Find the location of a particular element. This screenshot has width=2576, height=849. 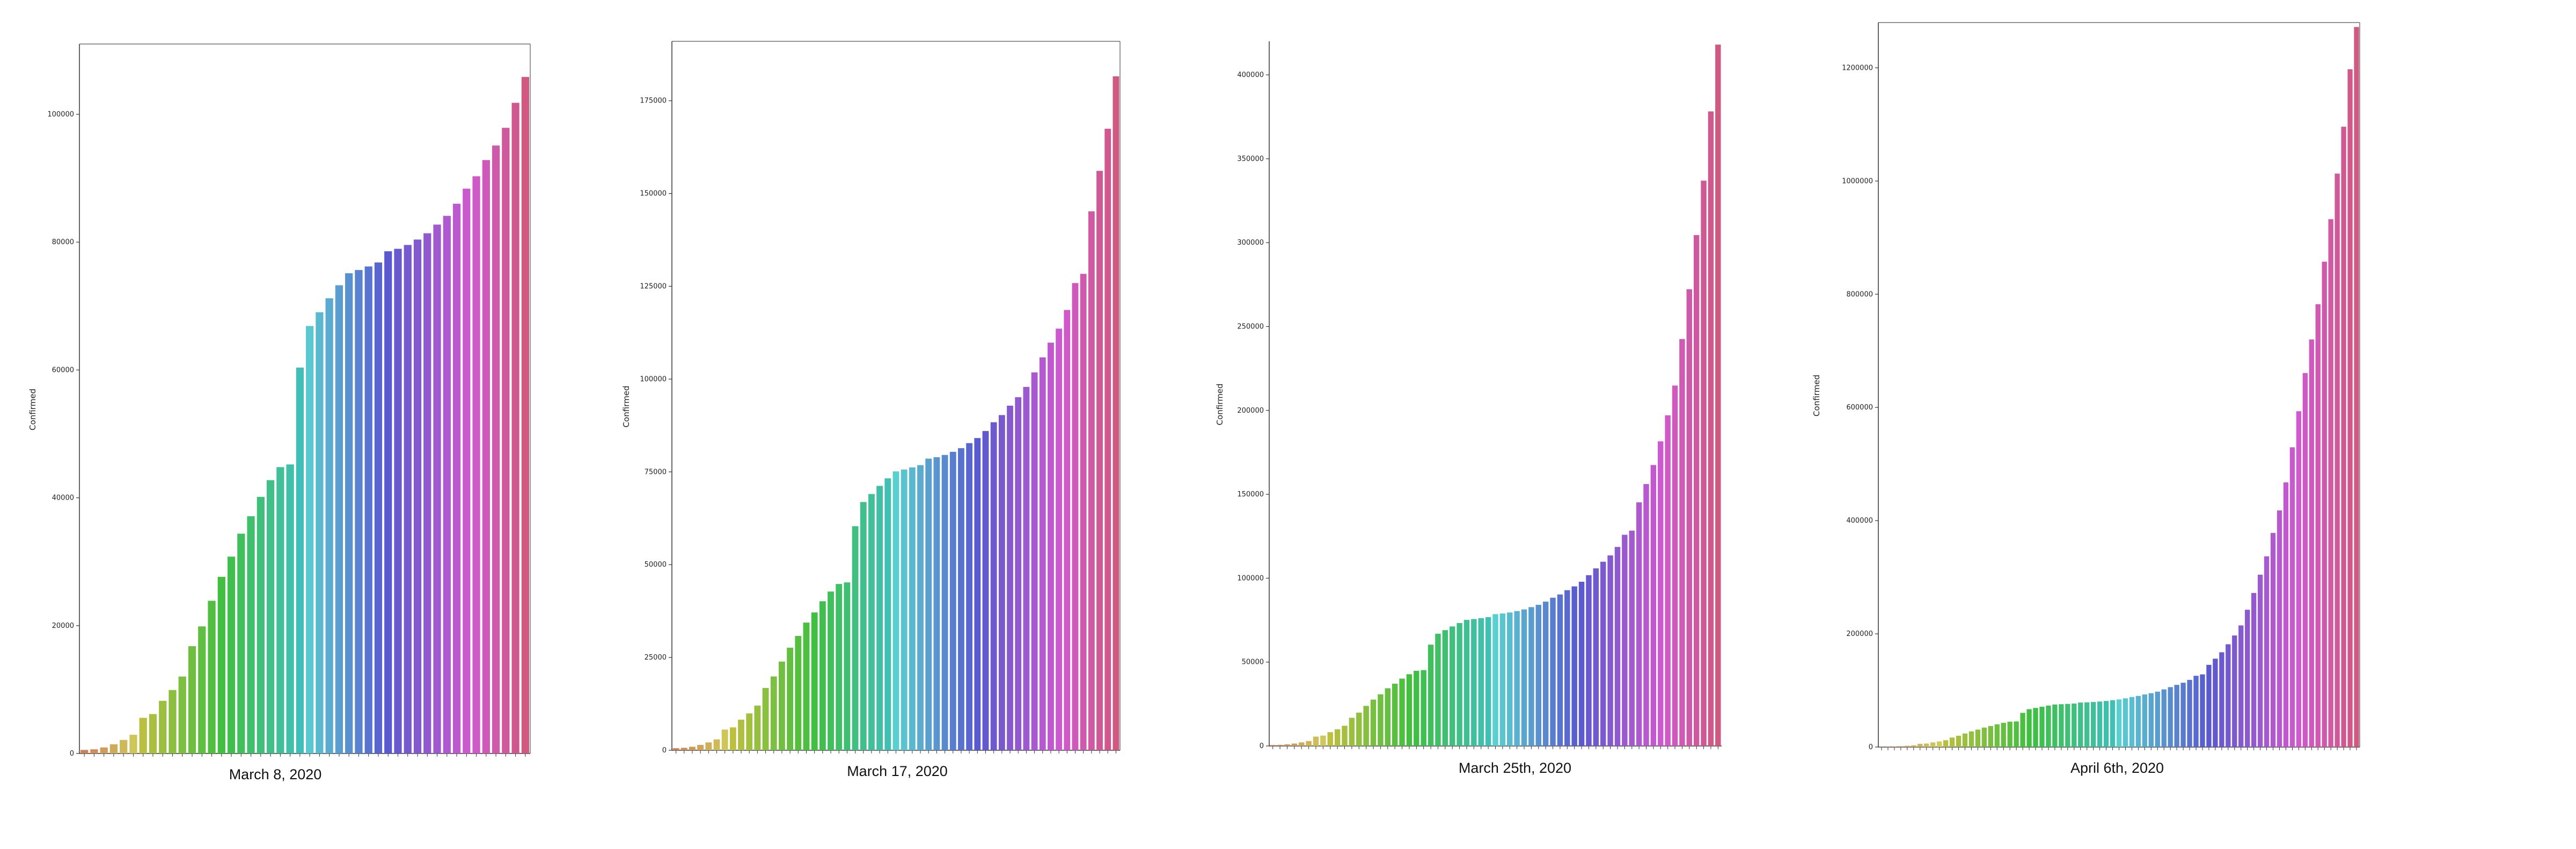

y-tick-label: 200000 is located at coordinates (1250, 411).